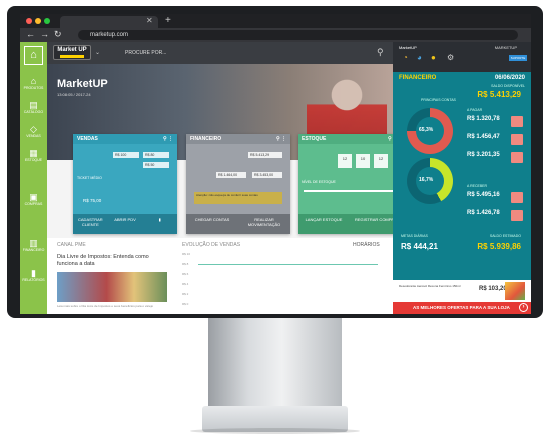 The height and width of the screenshot is (436, 550). Describe the element at coordinates (419, 57) in the screenshot. I see `dashboard-icon: ◕` at that location.